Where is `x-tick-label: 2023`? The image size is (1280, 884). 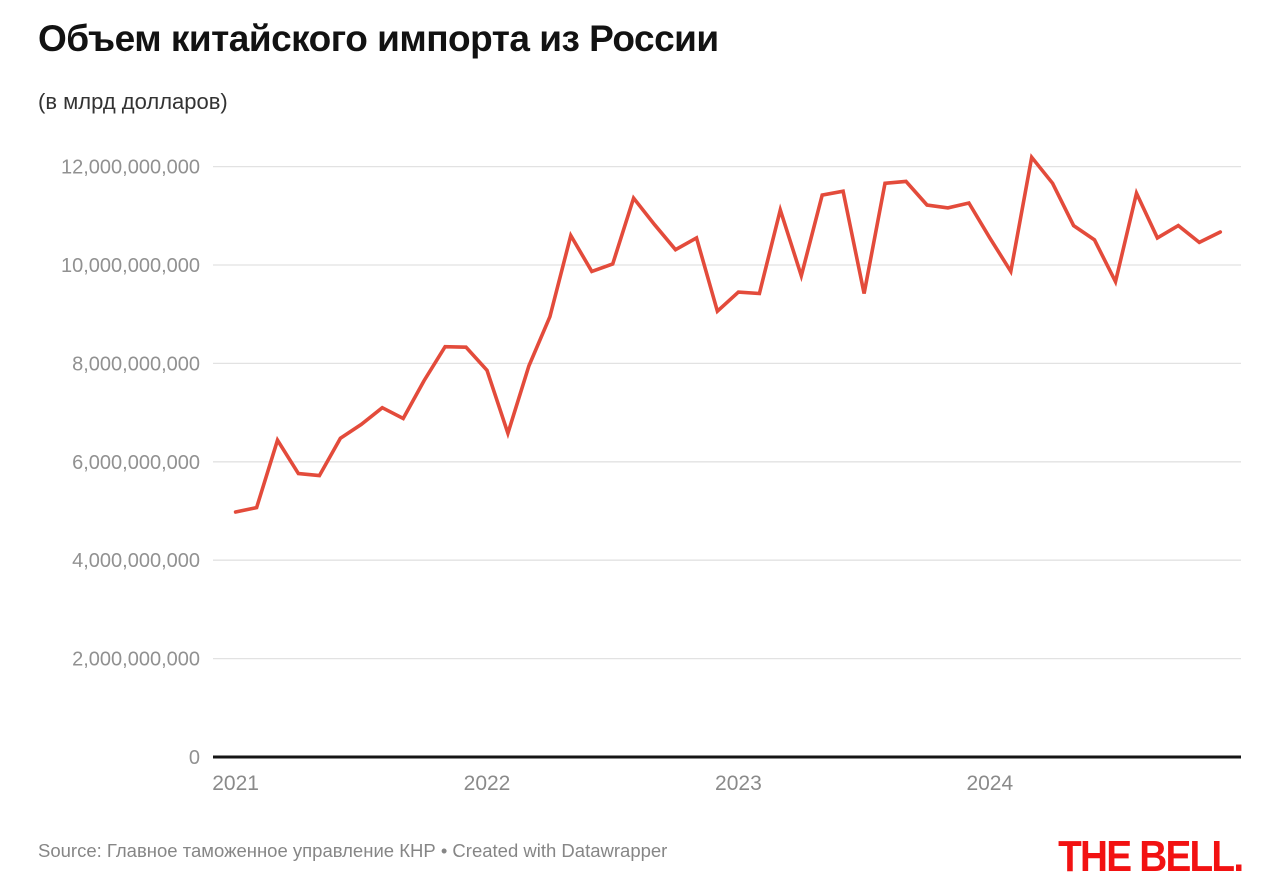 x-tick-label: 2023 is located at coordinates (738, 783).